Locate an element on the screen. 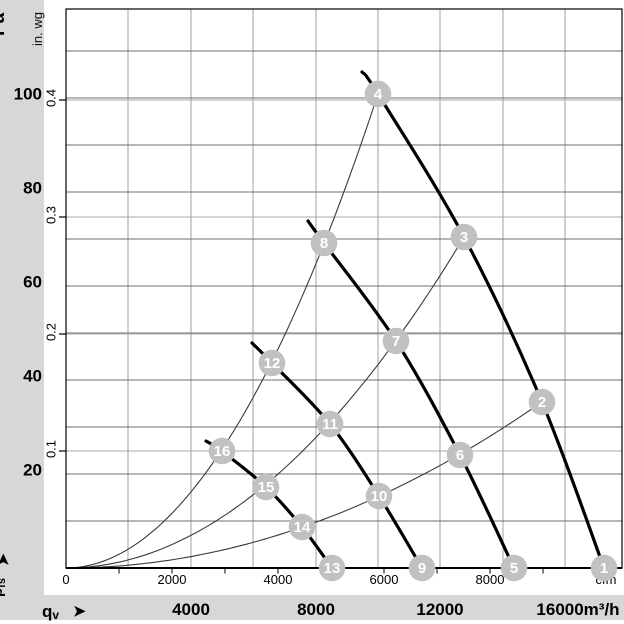 Image resolution: width=624 pixels, height=624 pixels. operating-point-label-12: 12 is located at coordinates (272, 363).